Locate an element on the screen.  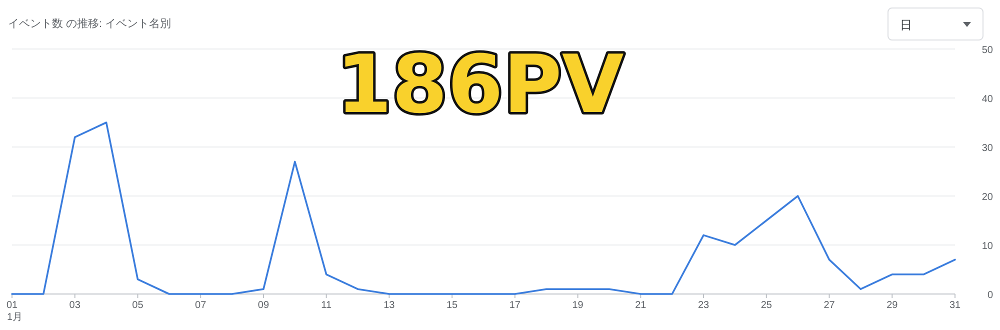
chart-title: イベント数 の推移: イベント名別 is located at coordinates (90, 24).